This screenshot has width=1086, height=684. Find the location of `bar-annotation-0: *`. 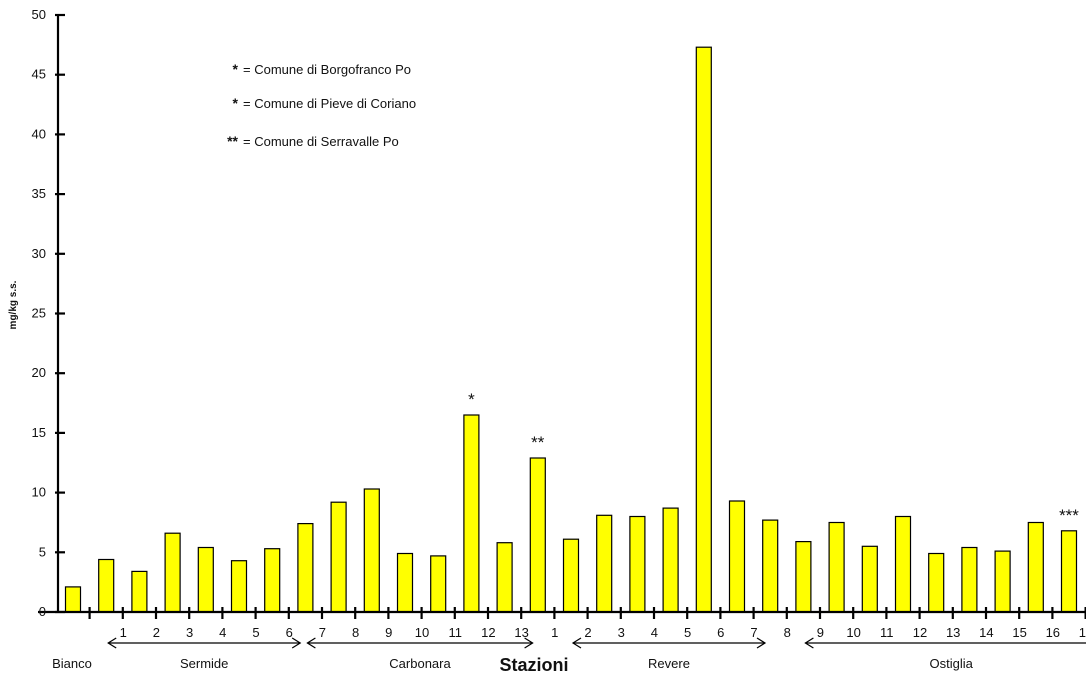

bar-annotation-0: * is located at coordinates (471, 399).